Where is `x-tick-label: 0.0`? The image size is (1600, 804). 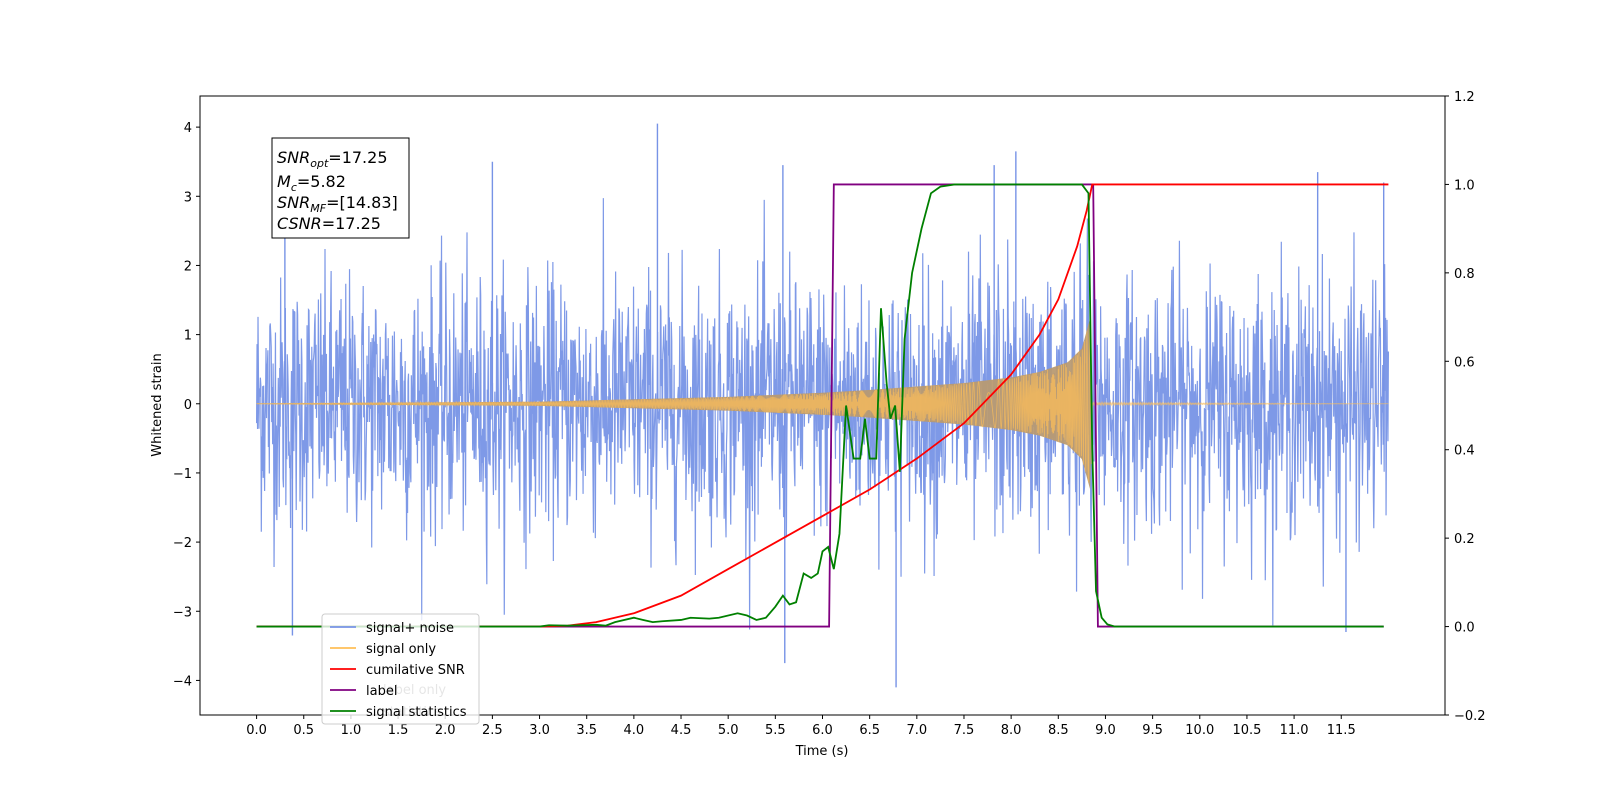
x-tick-label: 0.0 is located at coordinates (256, 730).